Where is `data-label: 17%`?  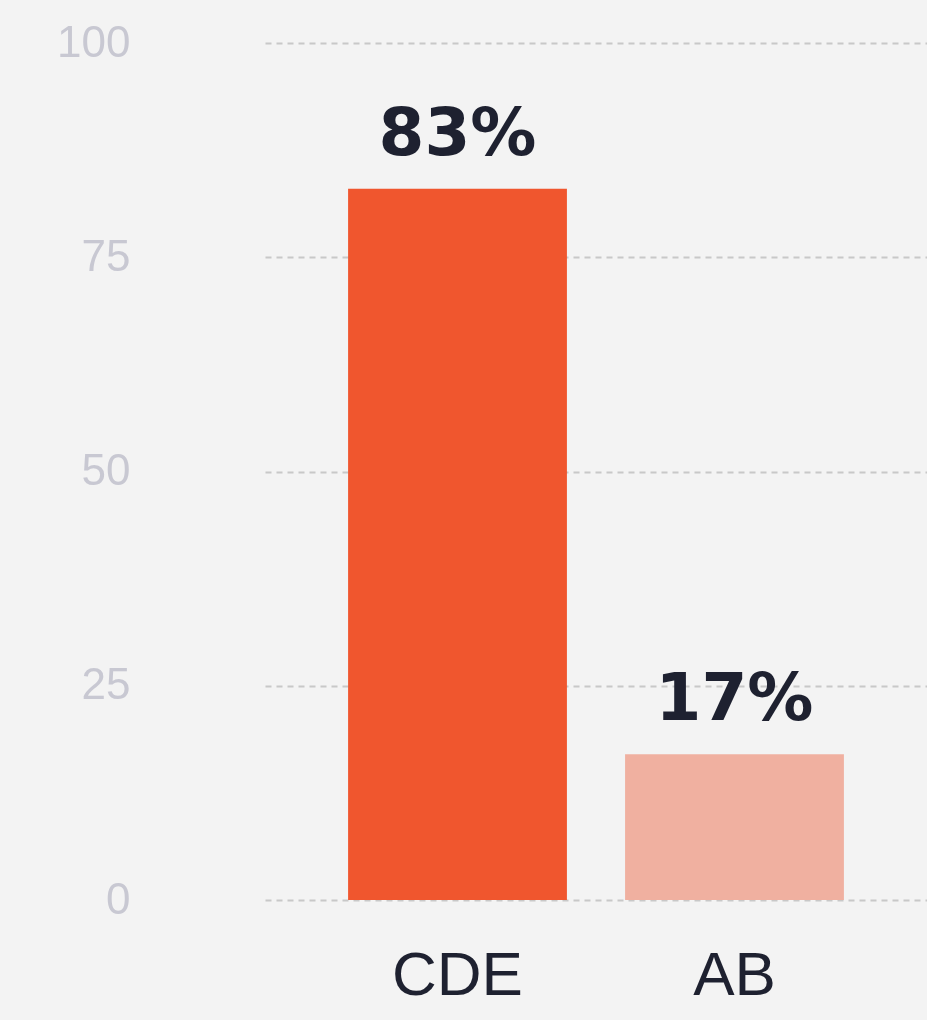 data-label: 17% is located at coordinates (734, 698).